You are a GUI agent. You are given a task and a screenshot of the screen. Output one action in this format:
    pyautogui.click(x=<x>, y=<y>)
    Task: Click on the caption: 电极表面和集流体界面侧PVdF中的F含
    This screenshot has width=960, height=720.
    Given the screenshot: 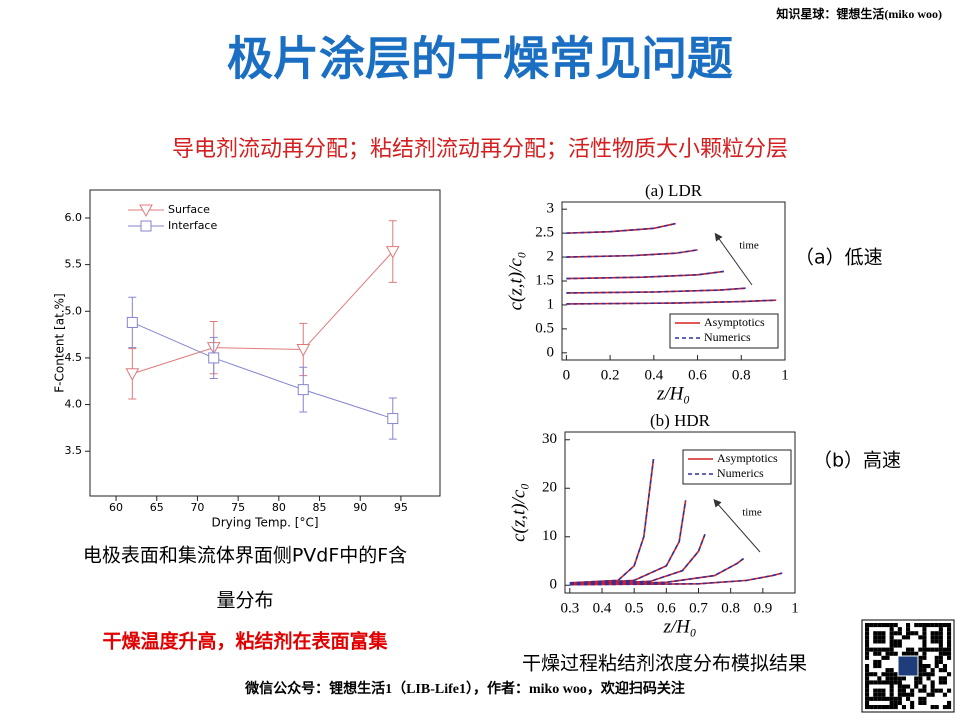 What is the action you would take?
    pyautogui.click(x=245, y=556)
    